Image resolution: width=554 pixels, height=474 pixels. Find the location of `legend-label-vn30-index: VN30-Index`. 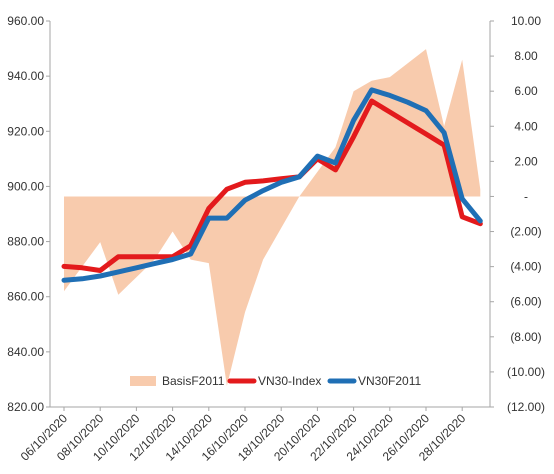

legend-label-vn30-index: VN30-Index is located at coordinates (289, 381).